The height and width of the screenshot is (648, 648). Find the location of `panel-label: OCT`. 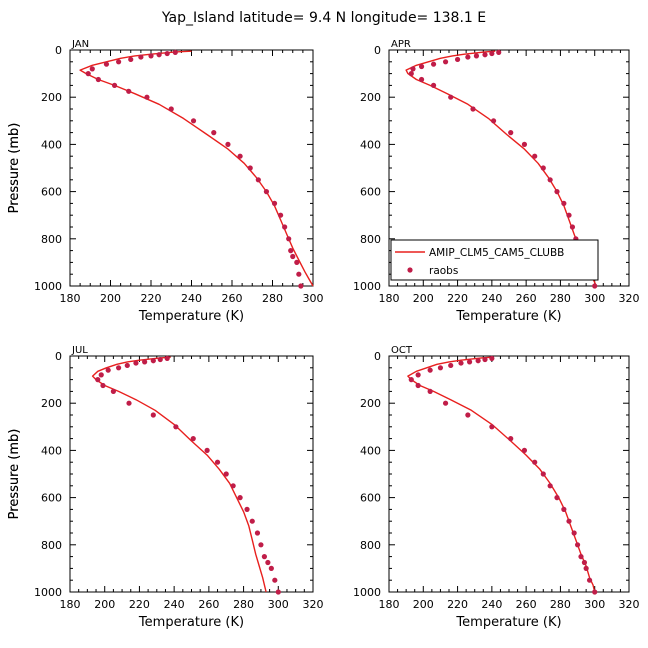

panel-label: OCT is located at coordinates (402, 350).